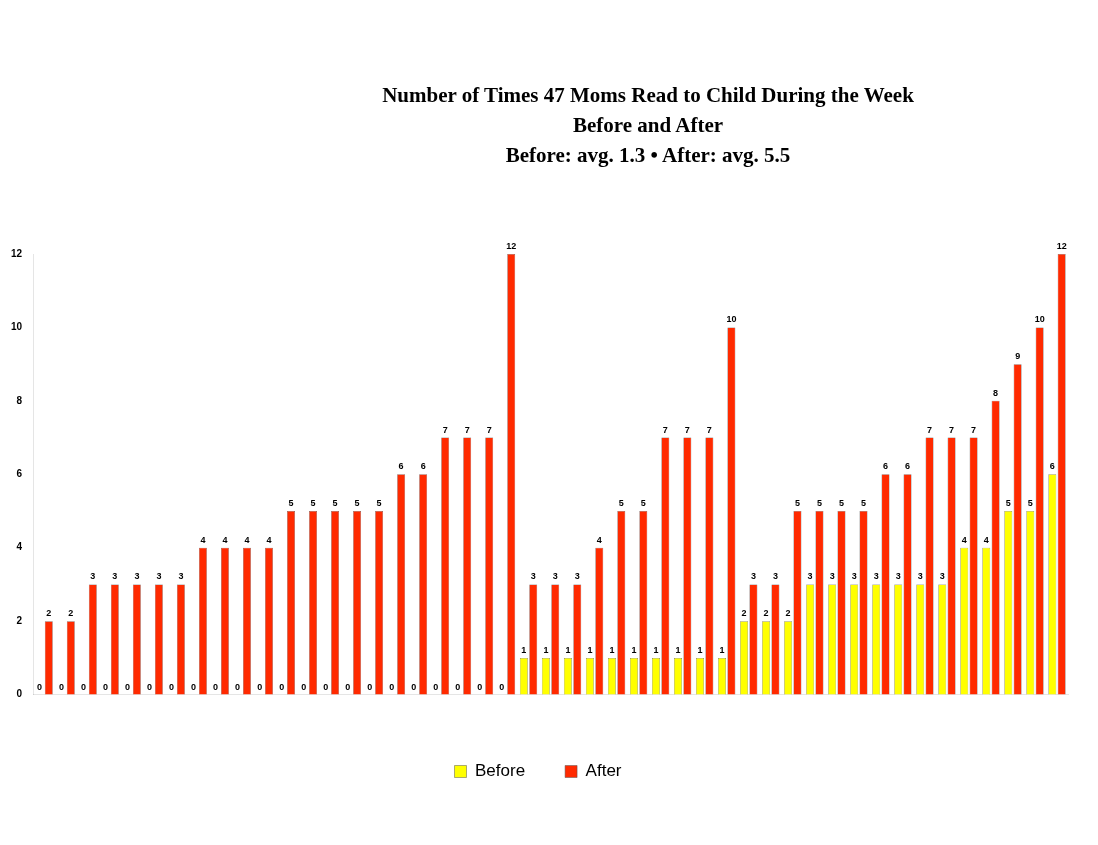  What do you see at coordinates (648, 125) in the screenshot?
I see `chart-subtitle: Before and After` at bounding box center [648, 125].